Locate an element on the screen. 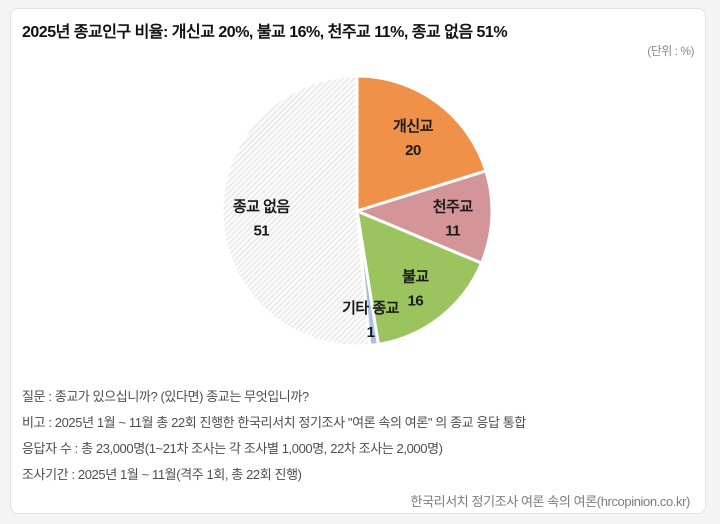 The height and width of the screenshot is (524, 720). pie-slice-no-religion-label: 종교 없음 is located at coordinates (262, 207).